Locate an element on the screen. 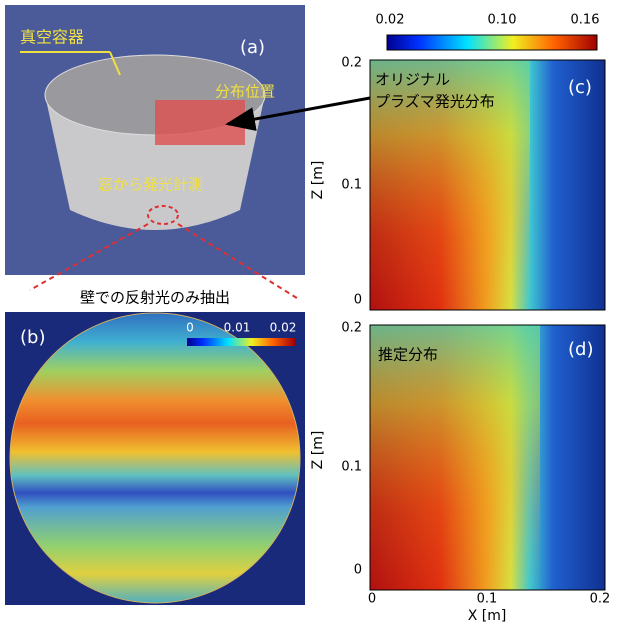 Image resolution: width=622 pixels, height=626 pixels. x-tick-label: 0 is located at coordinates (372, 599).